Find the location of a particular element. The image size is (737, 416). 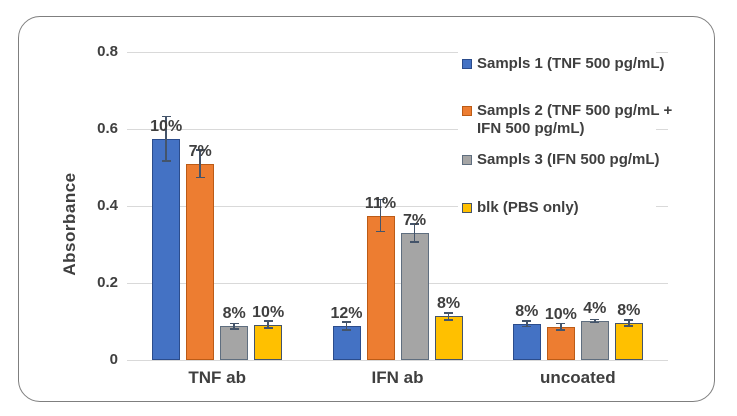

legend-label-line: Sampls 2 (TNF 500 pg/mL + is located at coordinates (575, 110).